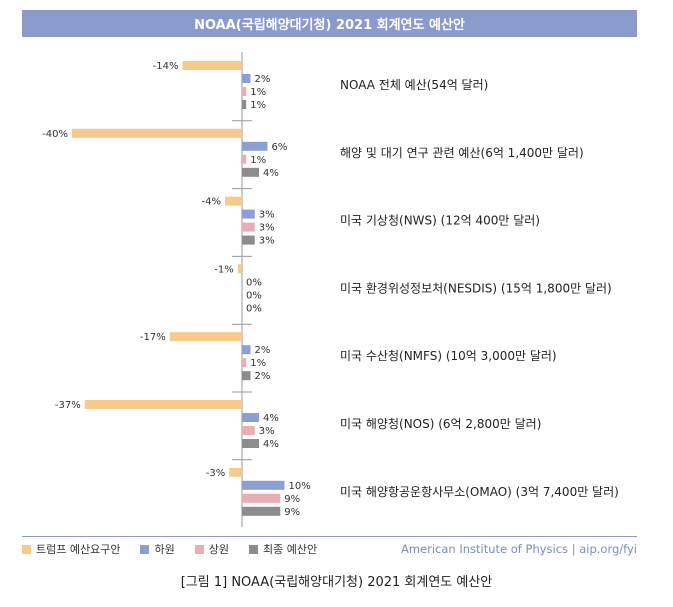 This screenshot has width=673, height=607. What do you see at coordinates (215, 473) in the screenshot?
I see `data-label: -3%` at bounding box center [215, 473].